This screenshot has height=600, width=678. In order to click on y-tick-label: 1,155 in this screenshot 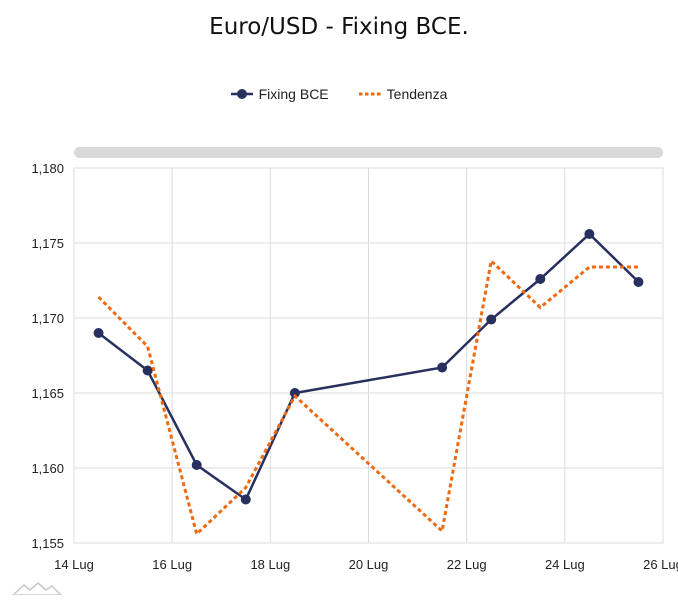, I will do `click(47, 543)`.